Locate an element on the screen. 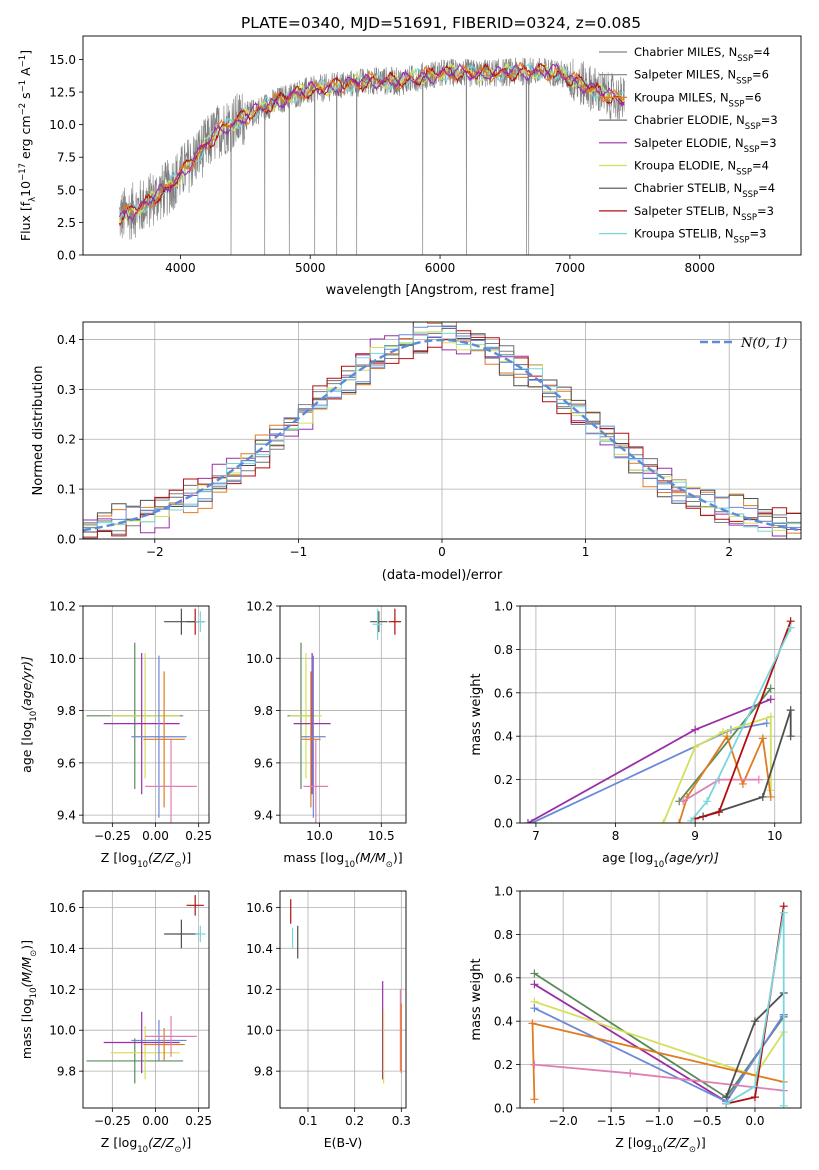 This screenshot has width=819, height=1170. label-part: SSP is located at coordinates (750, 195).